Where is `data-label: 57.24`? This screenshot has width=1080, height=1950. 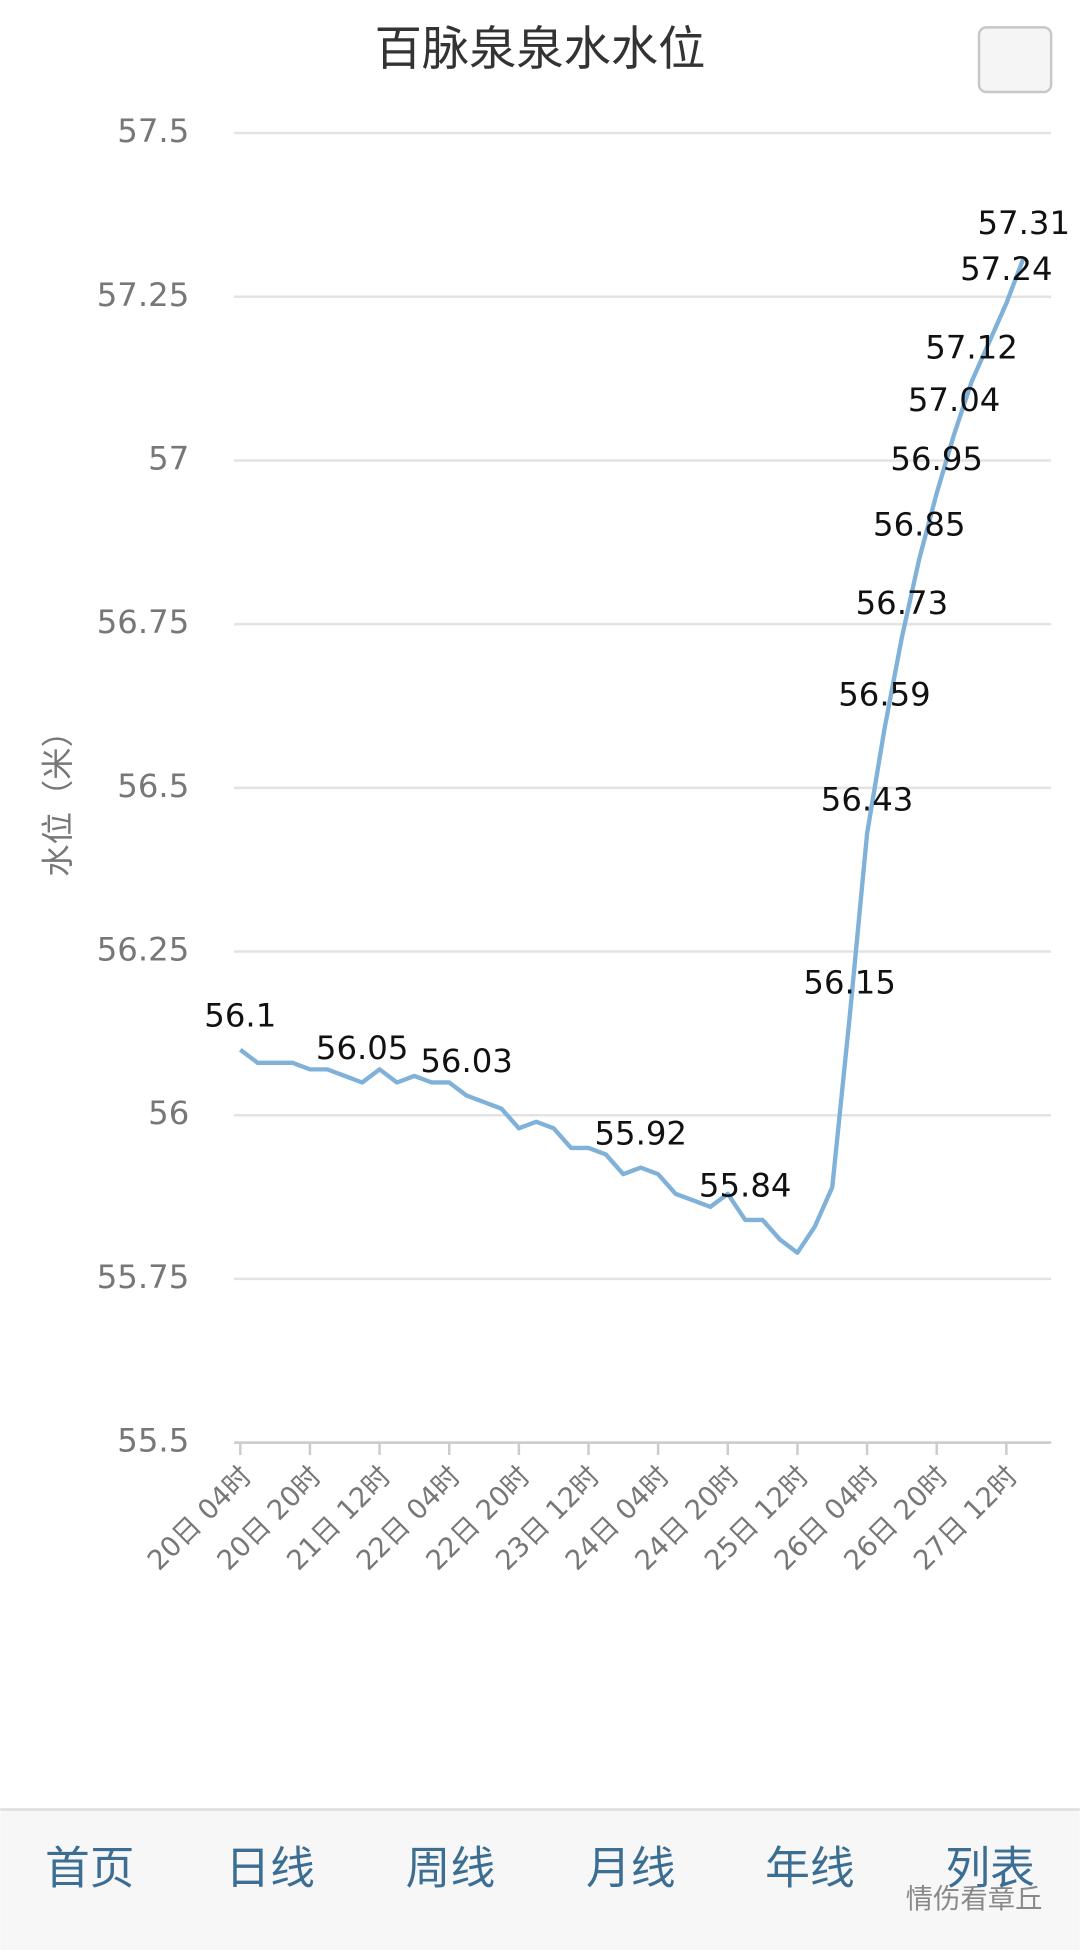
data-label: 57.24 is located at coordinates (1006, 269).